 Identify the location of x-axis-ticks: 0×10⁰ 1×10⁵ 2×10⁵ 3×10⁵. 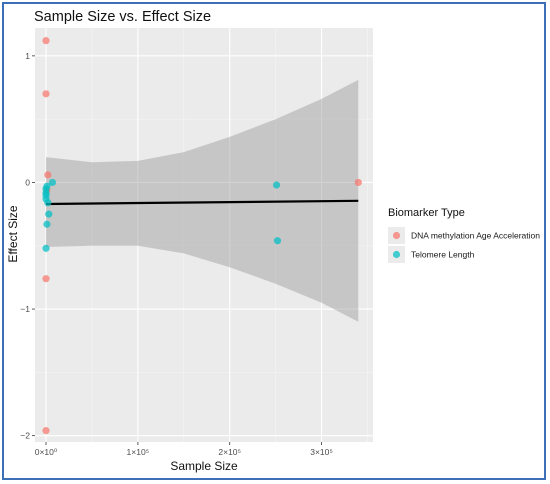
(184, 449).